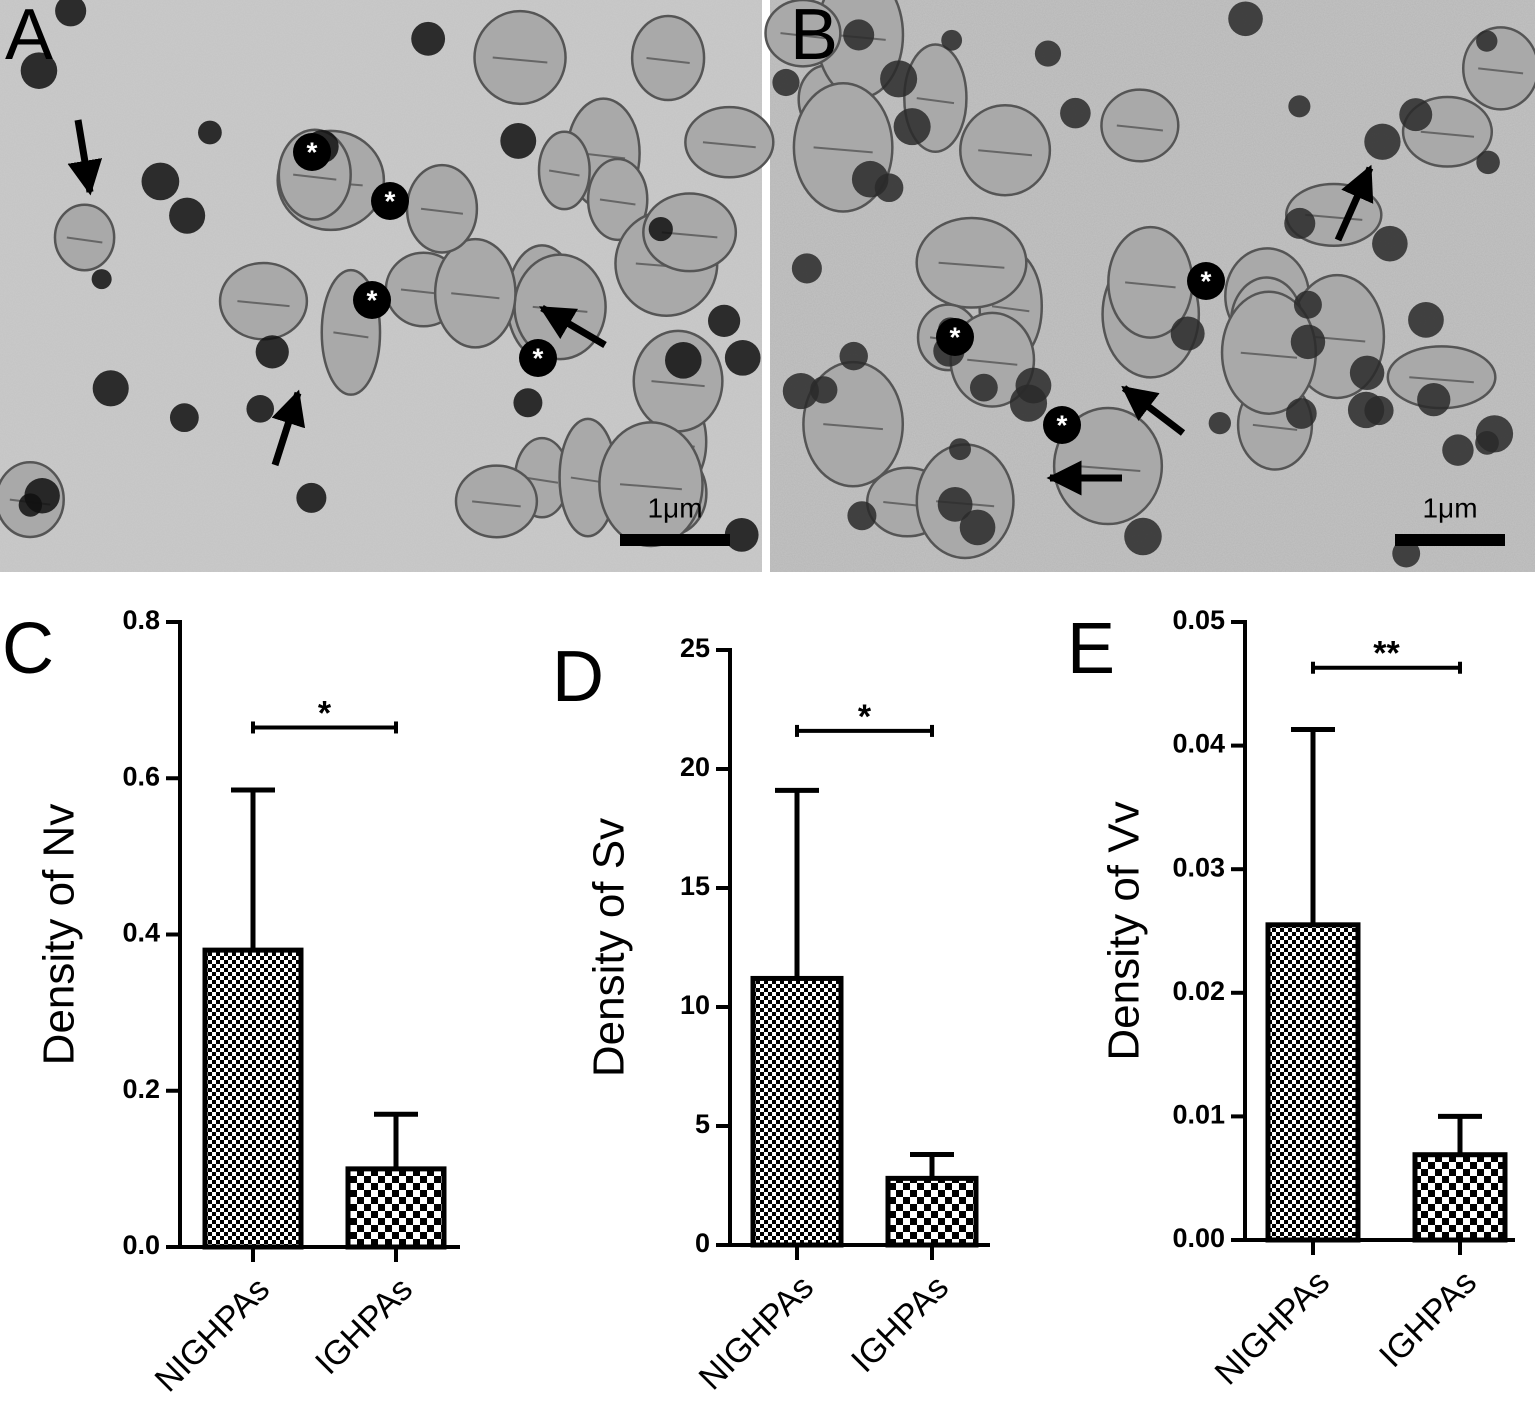 The height and width of the screenshot is (1416, 1535). What do you see at coordinates (702, 1243) in the screenshot?
I see `y-tick-label: 0` at bounding box center [702, 1243].